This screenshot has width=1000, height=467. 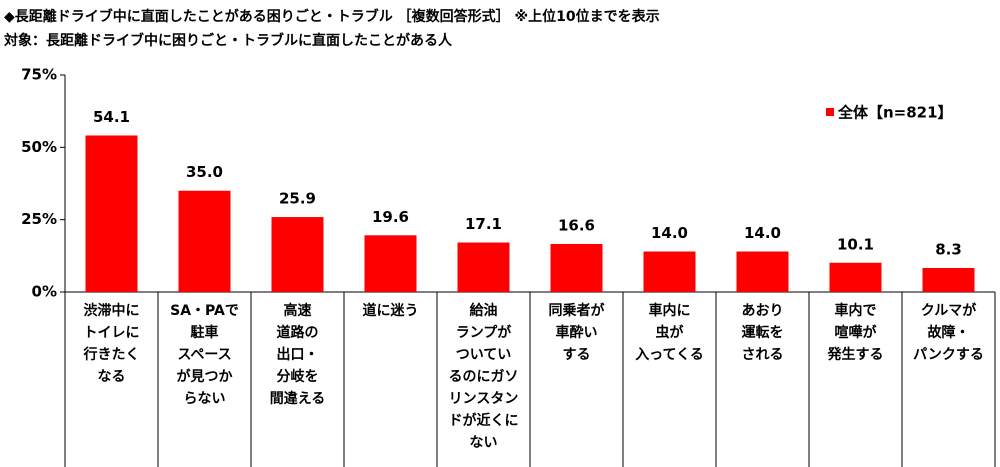 What do you see at coordinates (483, 224) in the screenshot?
I see `value-label: 17.1` at bounding box center [483, 224].